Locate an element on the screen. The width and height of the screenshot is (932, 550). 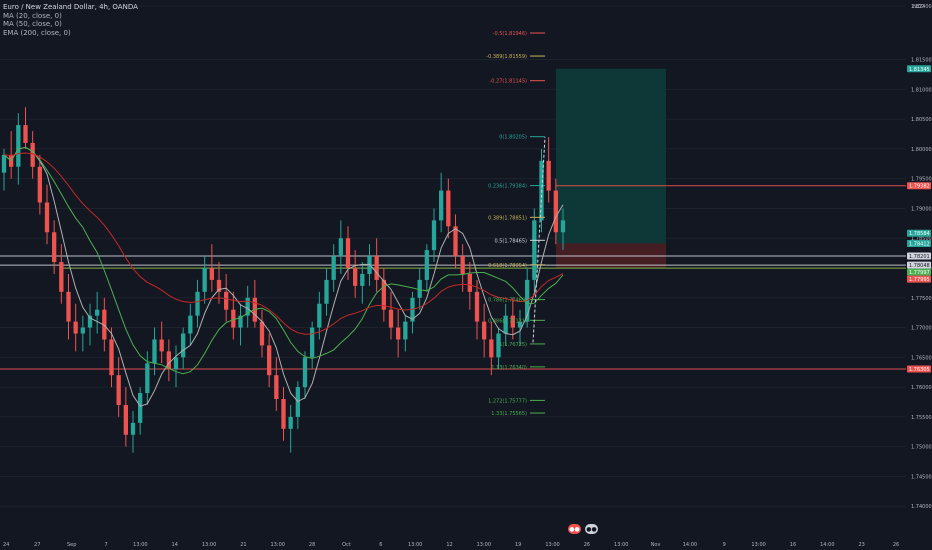
price-label: 1.78584 is located at coordinates (919, 234).